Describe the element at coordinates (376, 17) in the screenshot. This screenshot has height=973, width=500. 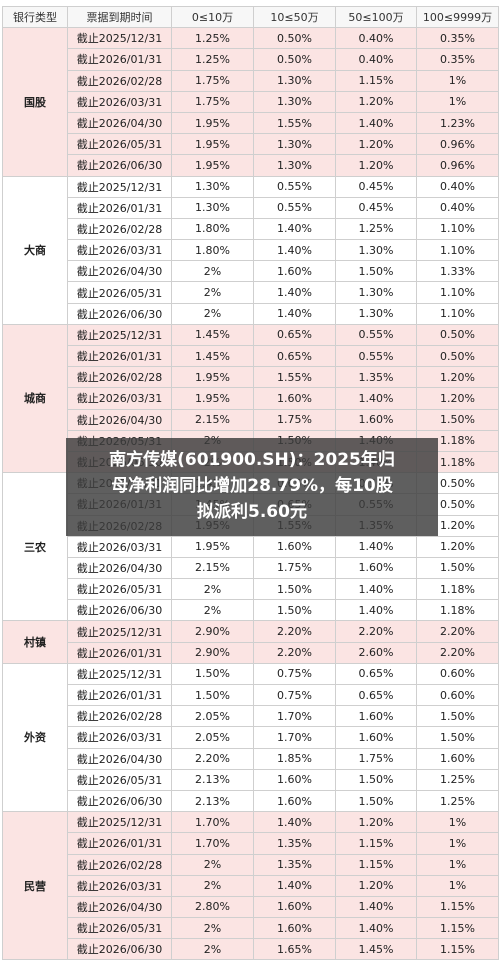
I see `header-tier-3: 50≤100万` at that location.